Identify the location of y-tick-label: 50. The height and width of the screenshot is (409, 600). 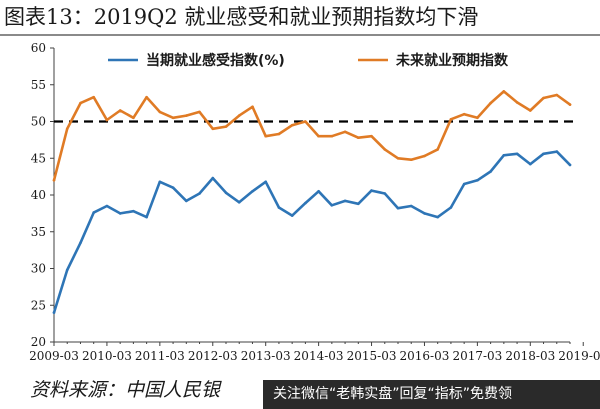
(38, 122).